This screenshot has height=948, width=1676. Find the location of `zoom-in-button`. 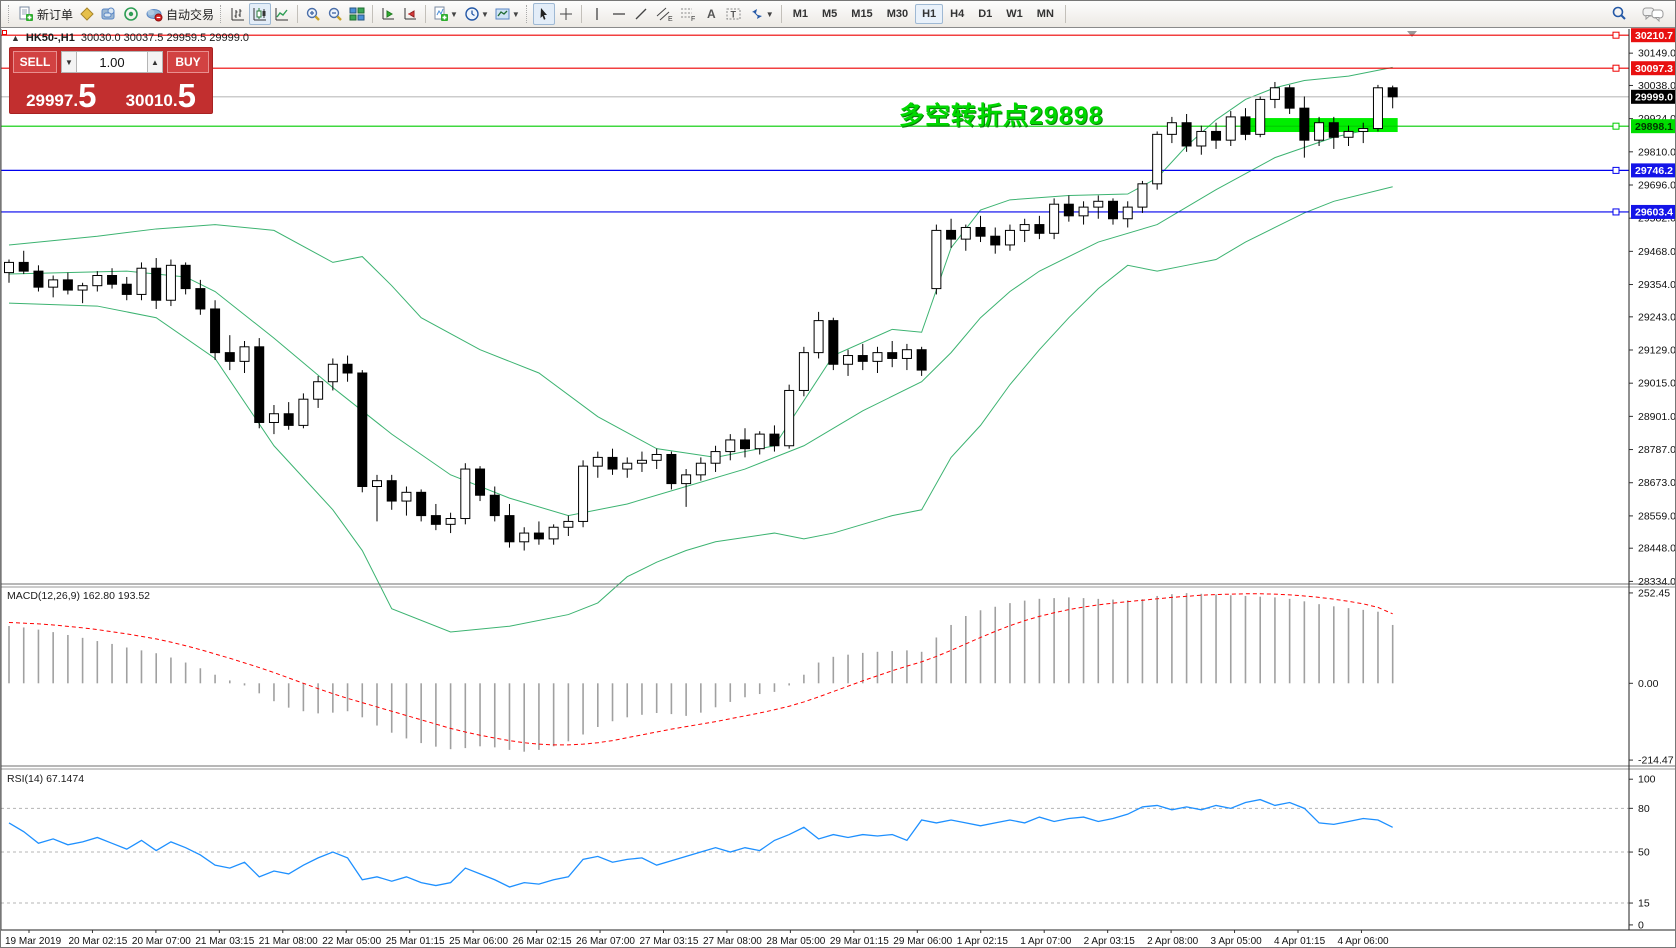

zoom-in-button is located at coordinates (313, 14).